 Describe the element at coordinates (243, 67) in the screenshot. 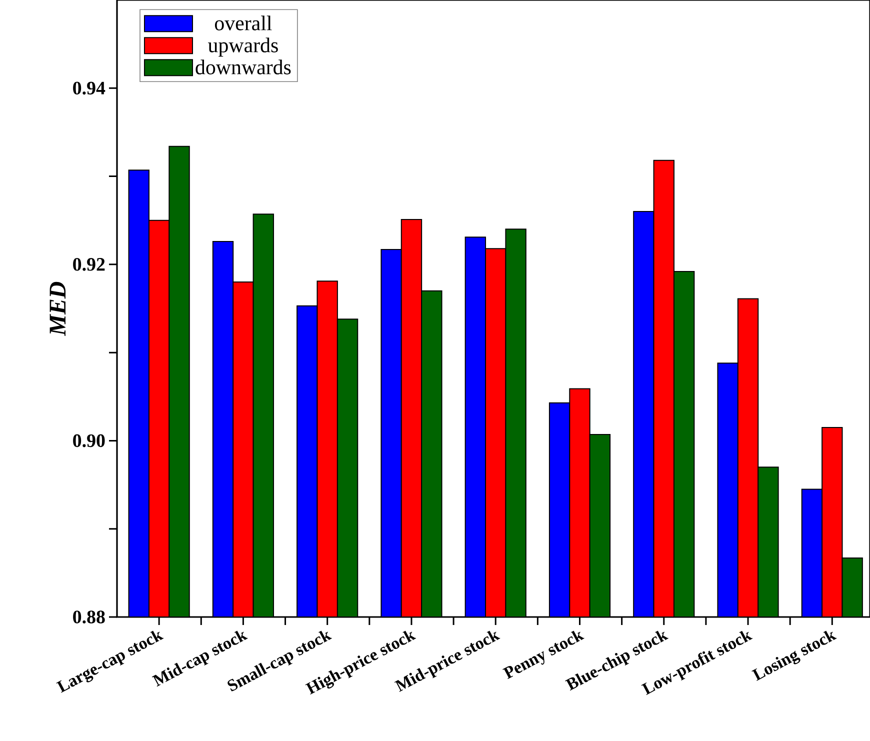

I see `legend-label: downwards` at that location.